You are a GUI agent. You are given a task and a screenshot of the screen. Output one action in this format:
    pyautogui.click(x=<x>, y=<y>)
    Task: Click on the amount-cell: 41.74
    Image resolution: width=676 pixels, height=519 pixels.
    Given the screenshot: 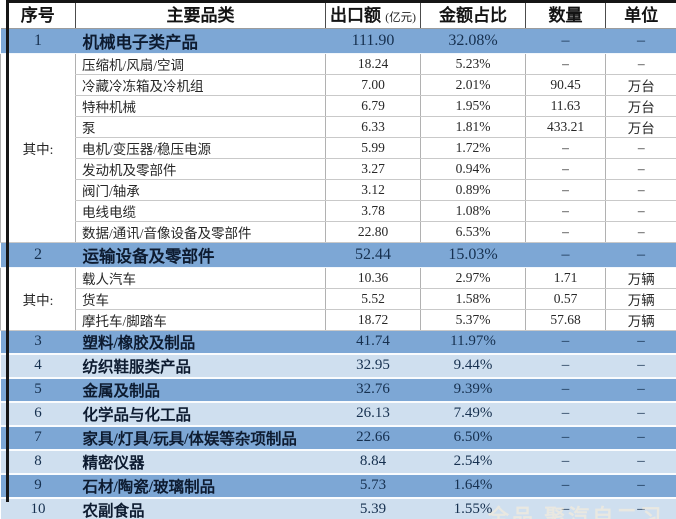 What is the action you would take?
    pyautogui.click(x=373, y=342)
    